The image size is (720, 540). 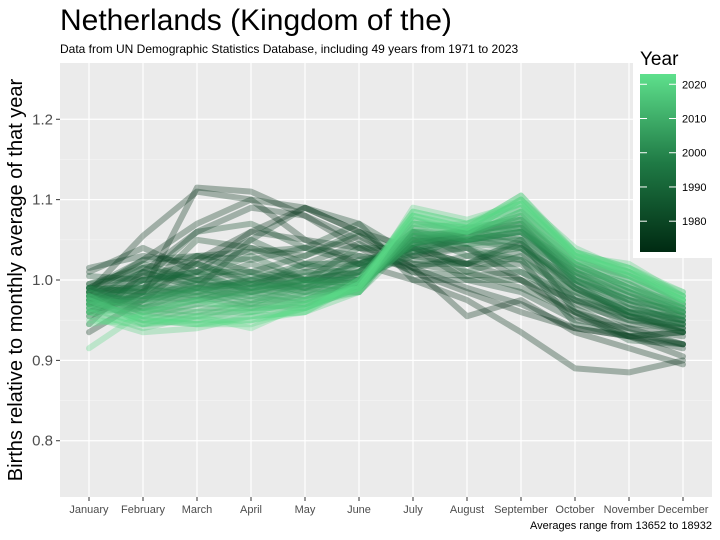 I want to click on y-axis: 0.8 0.9 1.0 1.1 1.2, so click(x=46, y=280).